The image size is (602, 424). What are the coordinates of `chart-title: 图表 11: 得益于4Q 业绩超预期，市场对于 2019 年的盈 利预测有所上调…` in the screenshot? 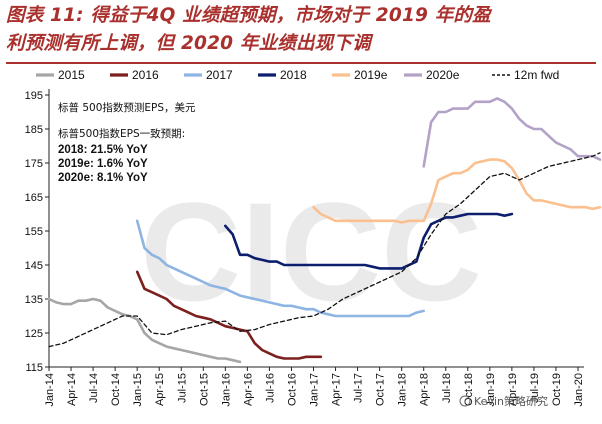 It's located at (302, 30).